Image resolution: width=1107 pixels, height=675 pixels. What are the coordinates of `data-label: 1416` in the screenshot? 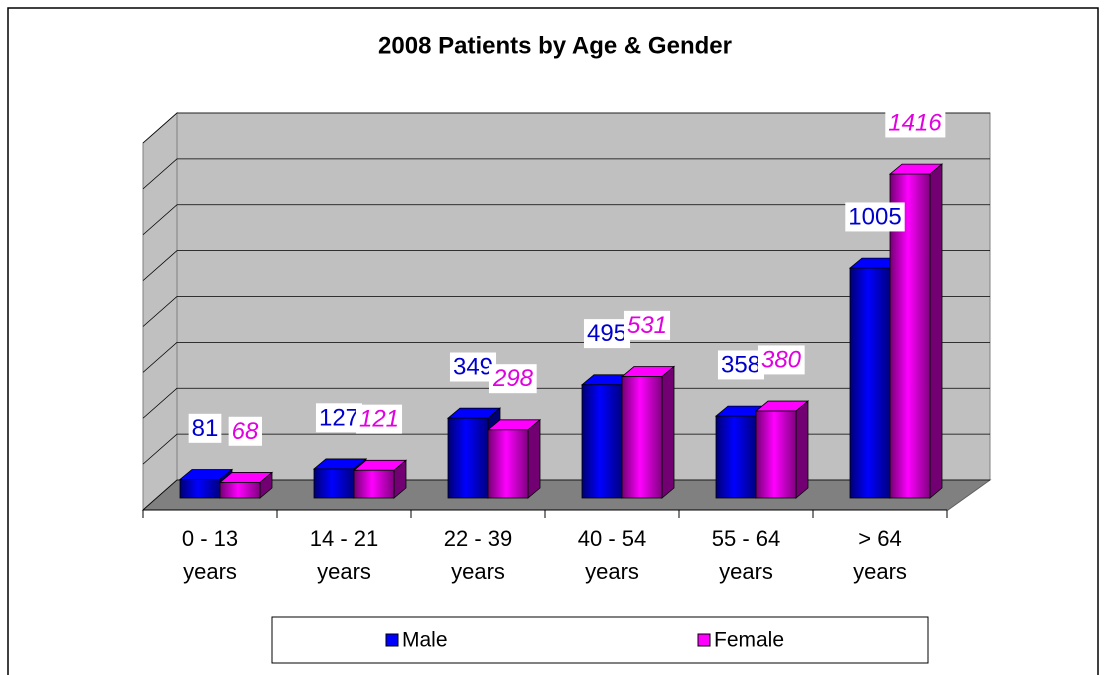 It's located at (915, 122).